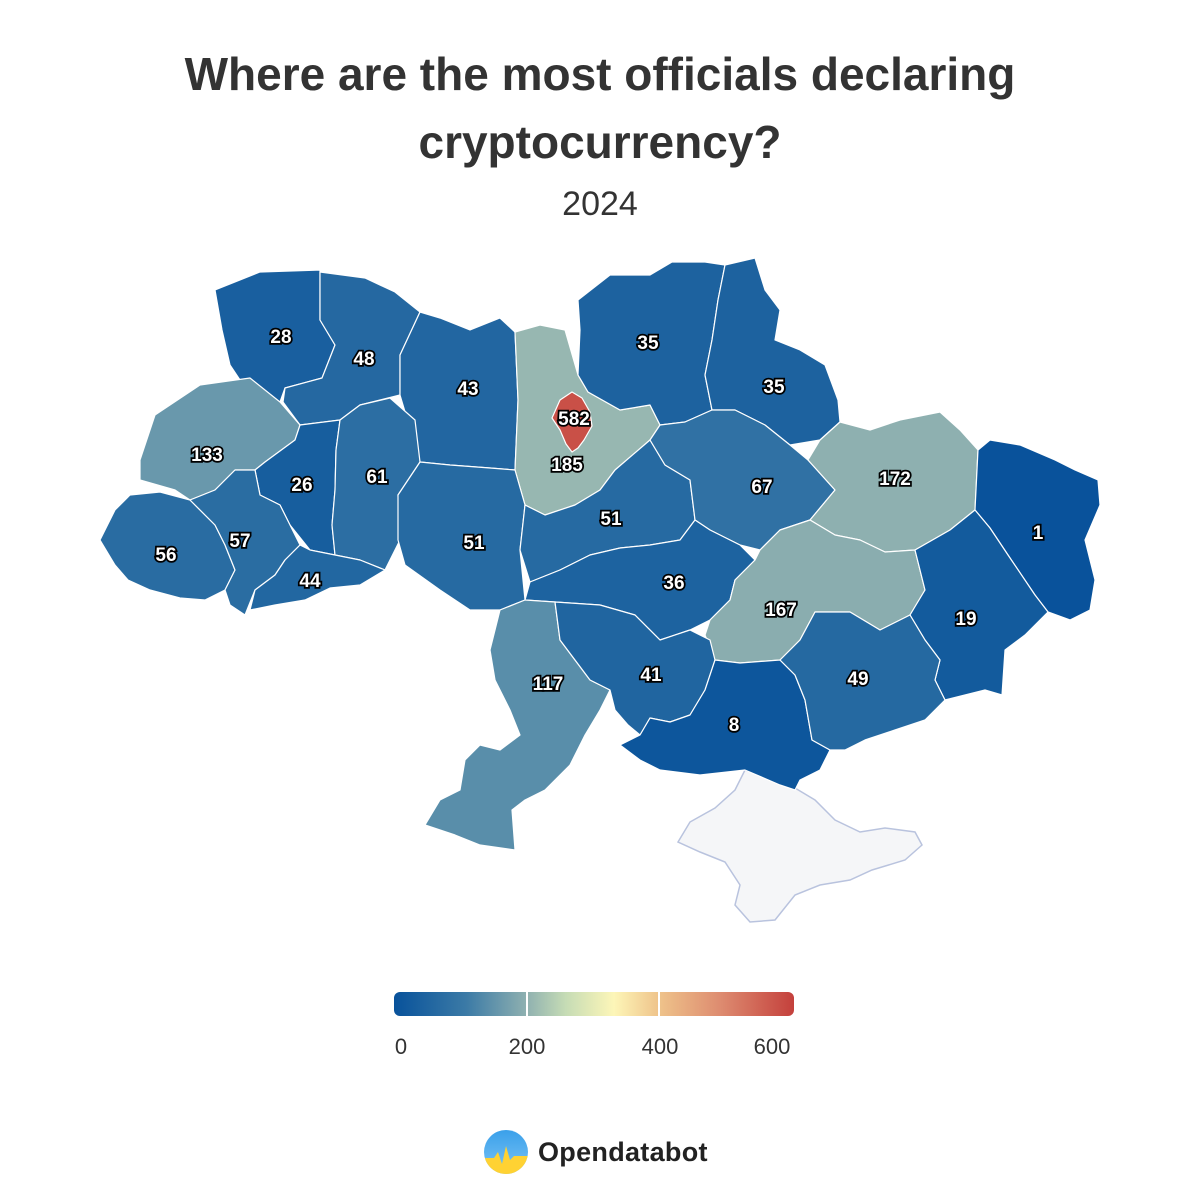 This screenshot has height=1200, width=1200. Describe the element at coordinates (761, 487) in the screenshot. I see `label-poltava: 67` at that location.